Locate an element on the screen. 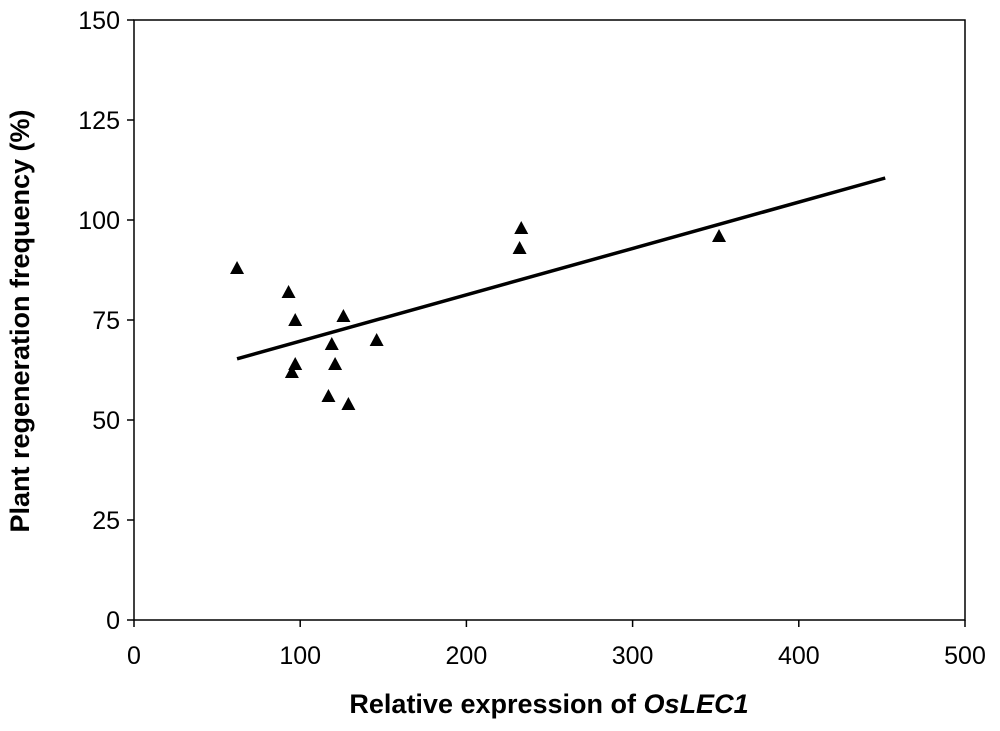 The height and width of the screenshot is (731, 1000). y-tick-label: 0 is located at coordinates (113, 621).